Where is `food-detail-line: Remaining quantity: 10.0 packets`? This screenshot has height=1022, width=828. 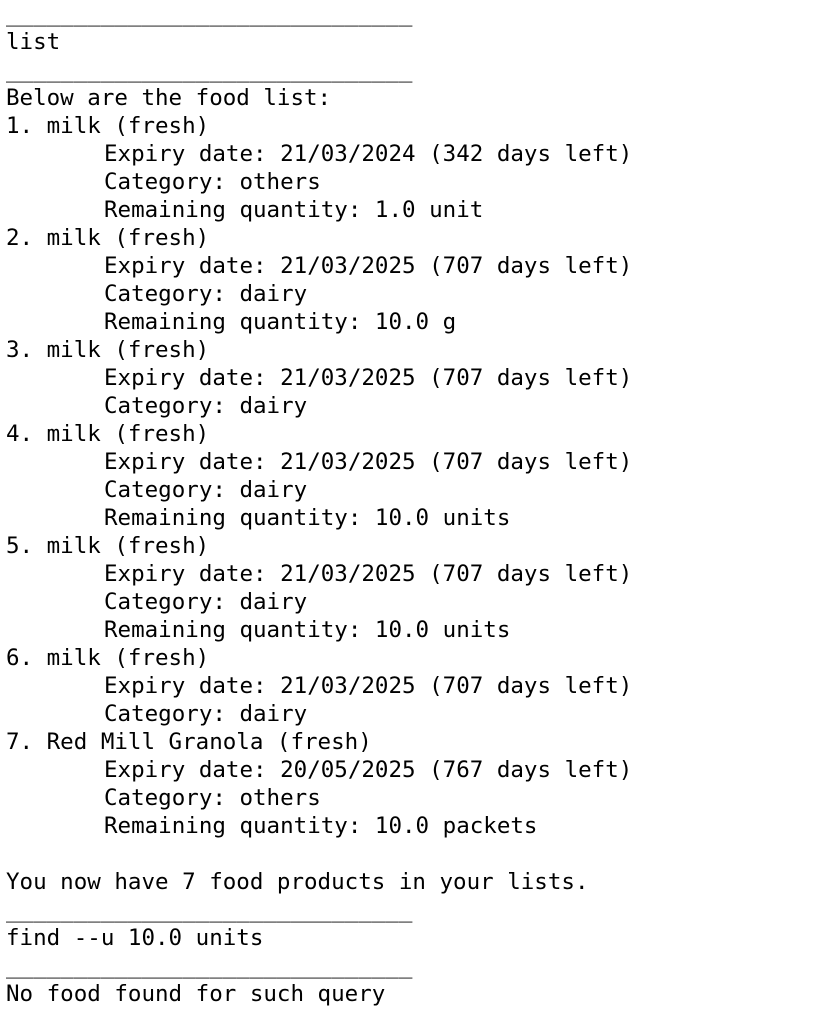
food-detail-line: Remaining quantity: 10.0 packets is located at coordinates (321, 826).